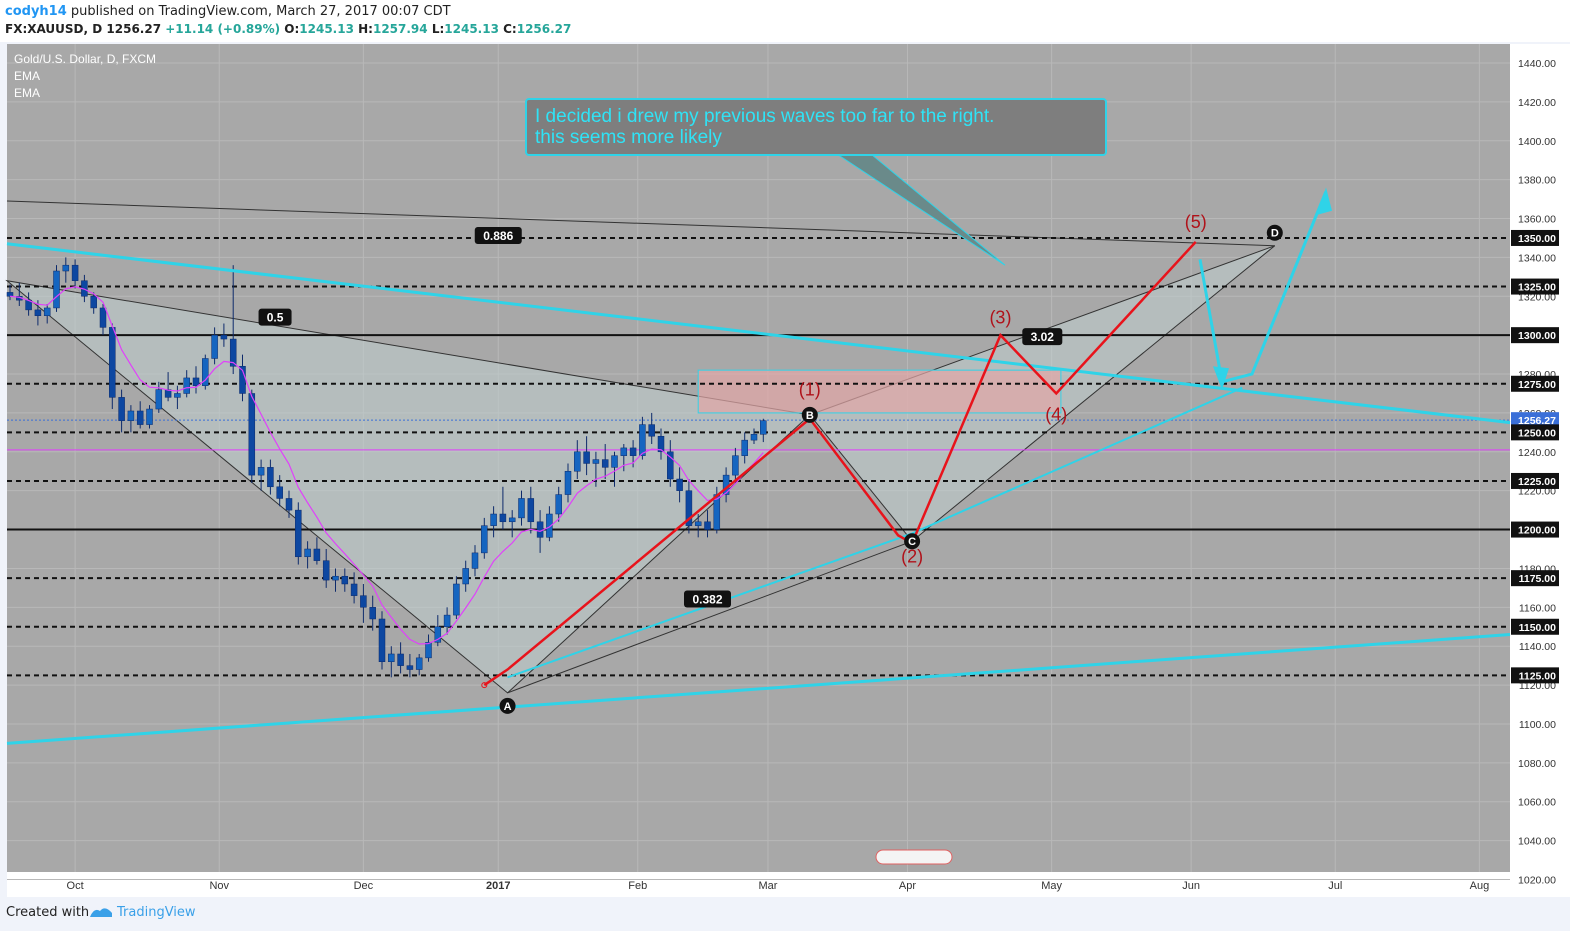 This screenshot has height=931, width=1570. Describe the element at coordinates (85, 59) in the screenshot. I see `instrument-legend: Gold/U.S. Dollar, D, FXCM` at that location.